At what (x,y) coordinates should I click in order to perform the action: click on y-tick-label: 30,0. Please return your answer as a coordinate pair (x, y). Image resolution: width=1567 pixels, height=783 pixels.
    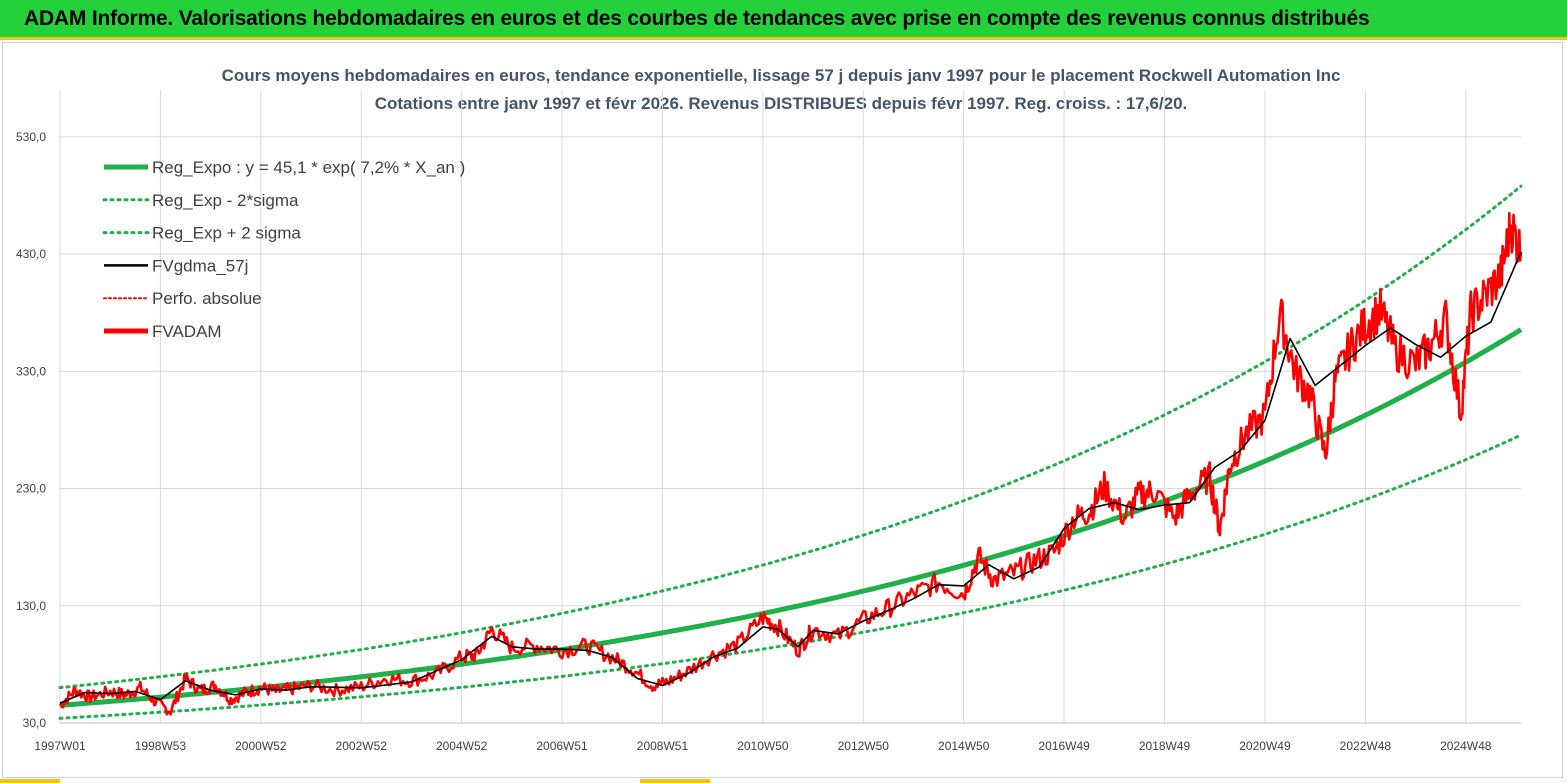
    Looking at the image, I should click on (35, 723).